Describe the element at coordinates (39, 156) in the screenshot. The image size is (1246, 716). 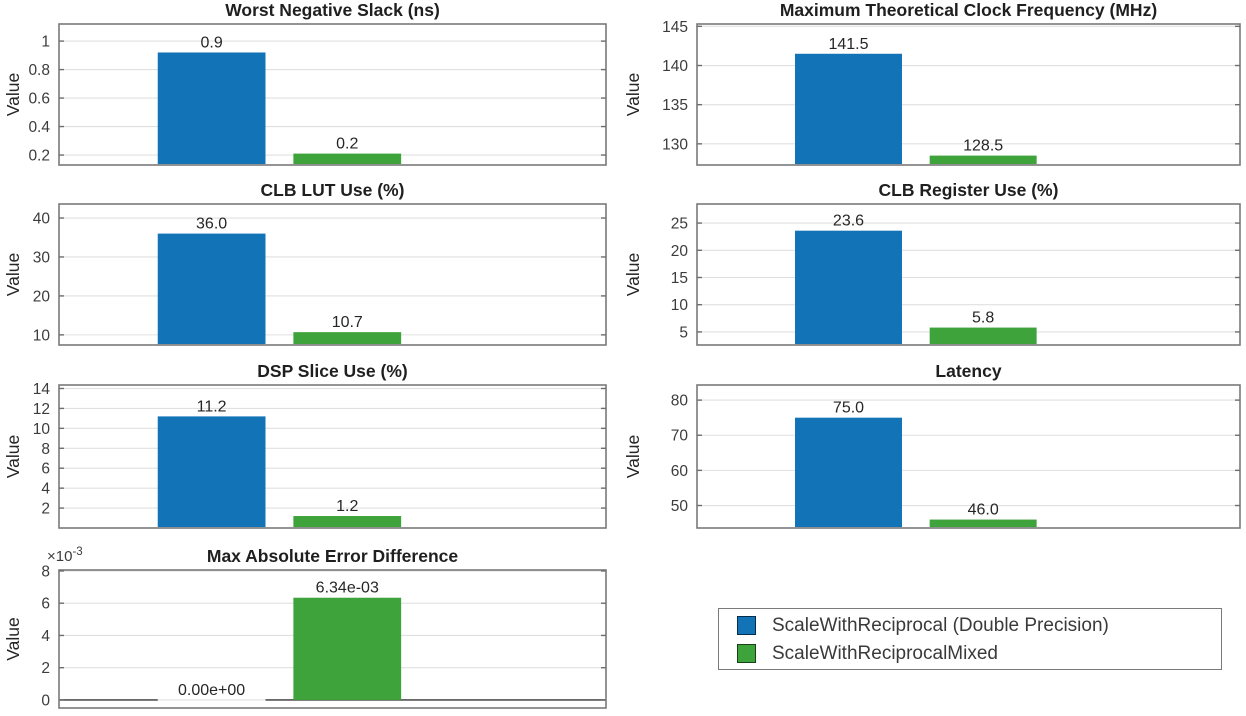
I see `y-tick-label: 0.2` at that location.